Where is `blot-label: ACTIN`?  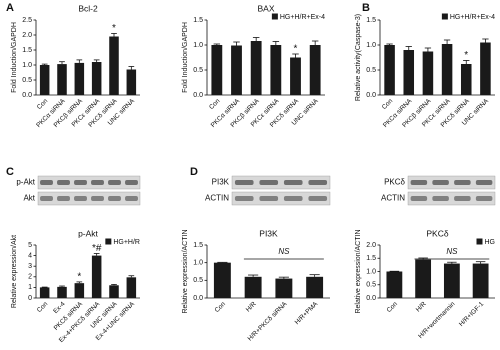 blot-label: ACTIN is located at coordinates (393, 198).